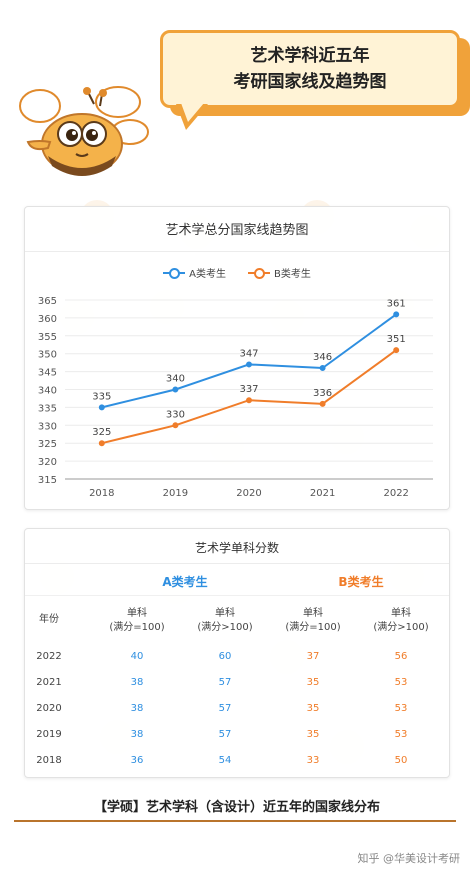 The width and height of the screenshot is (474, 879). I want to click on data-label: 336, so click(322, 393).